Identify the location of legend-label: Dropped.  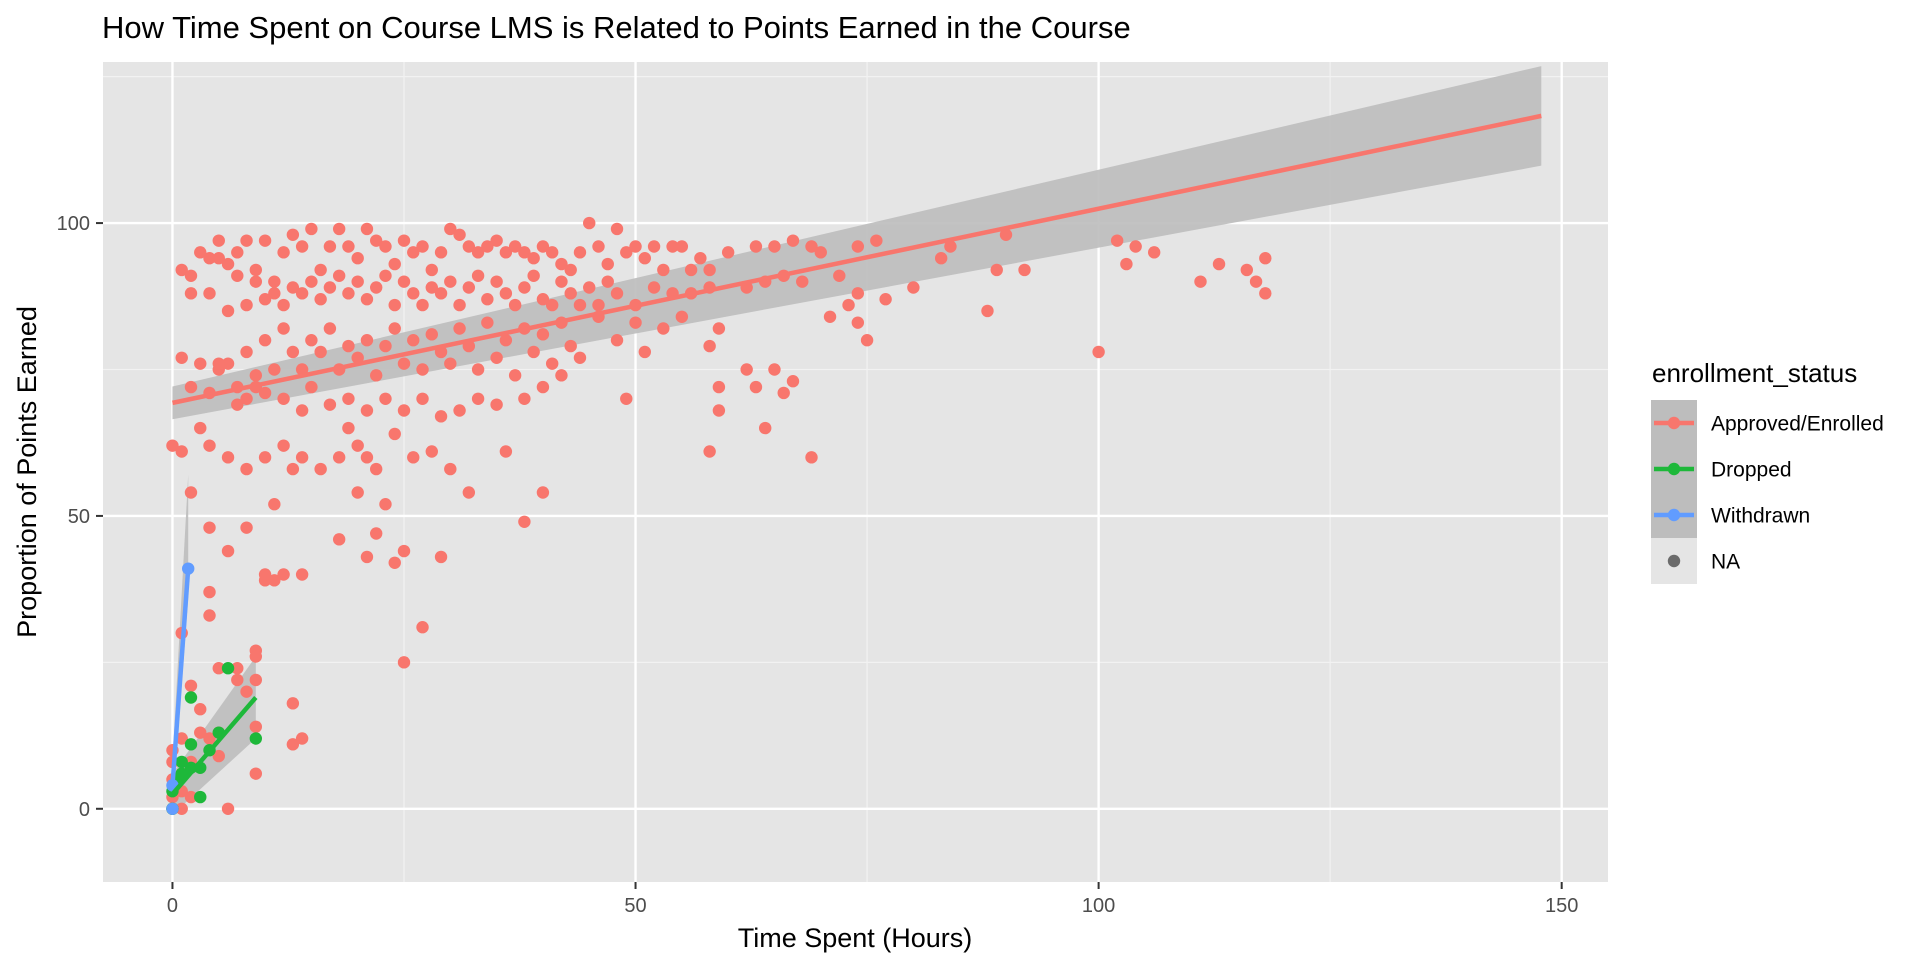
(1751, 470).